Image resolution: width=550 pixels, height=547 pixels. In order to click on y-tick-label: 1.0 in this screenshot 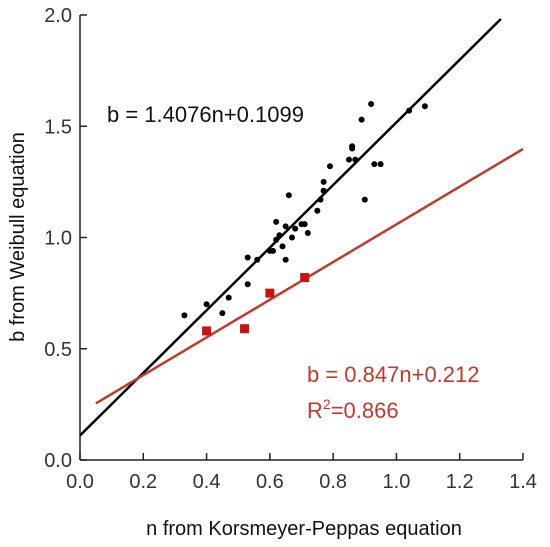, I will do `click(58, 239)`.